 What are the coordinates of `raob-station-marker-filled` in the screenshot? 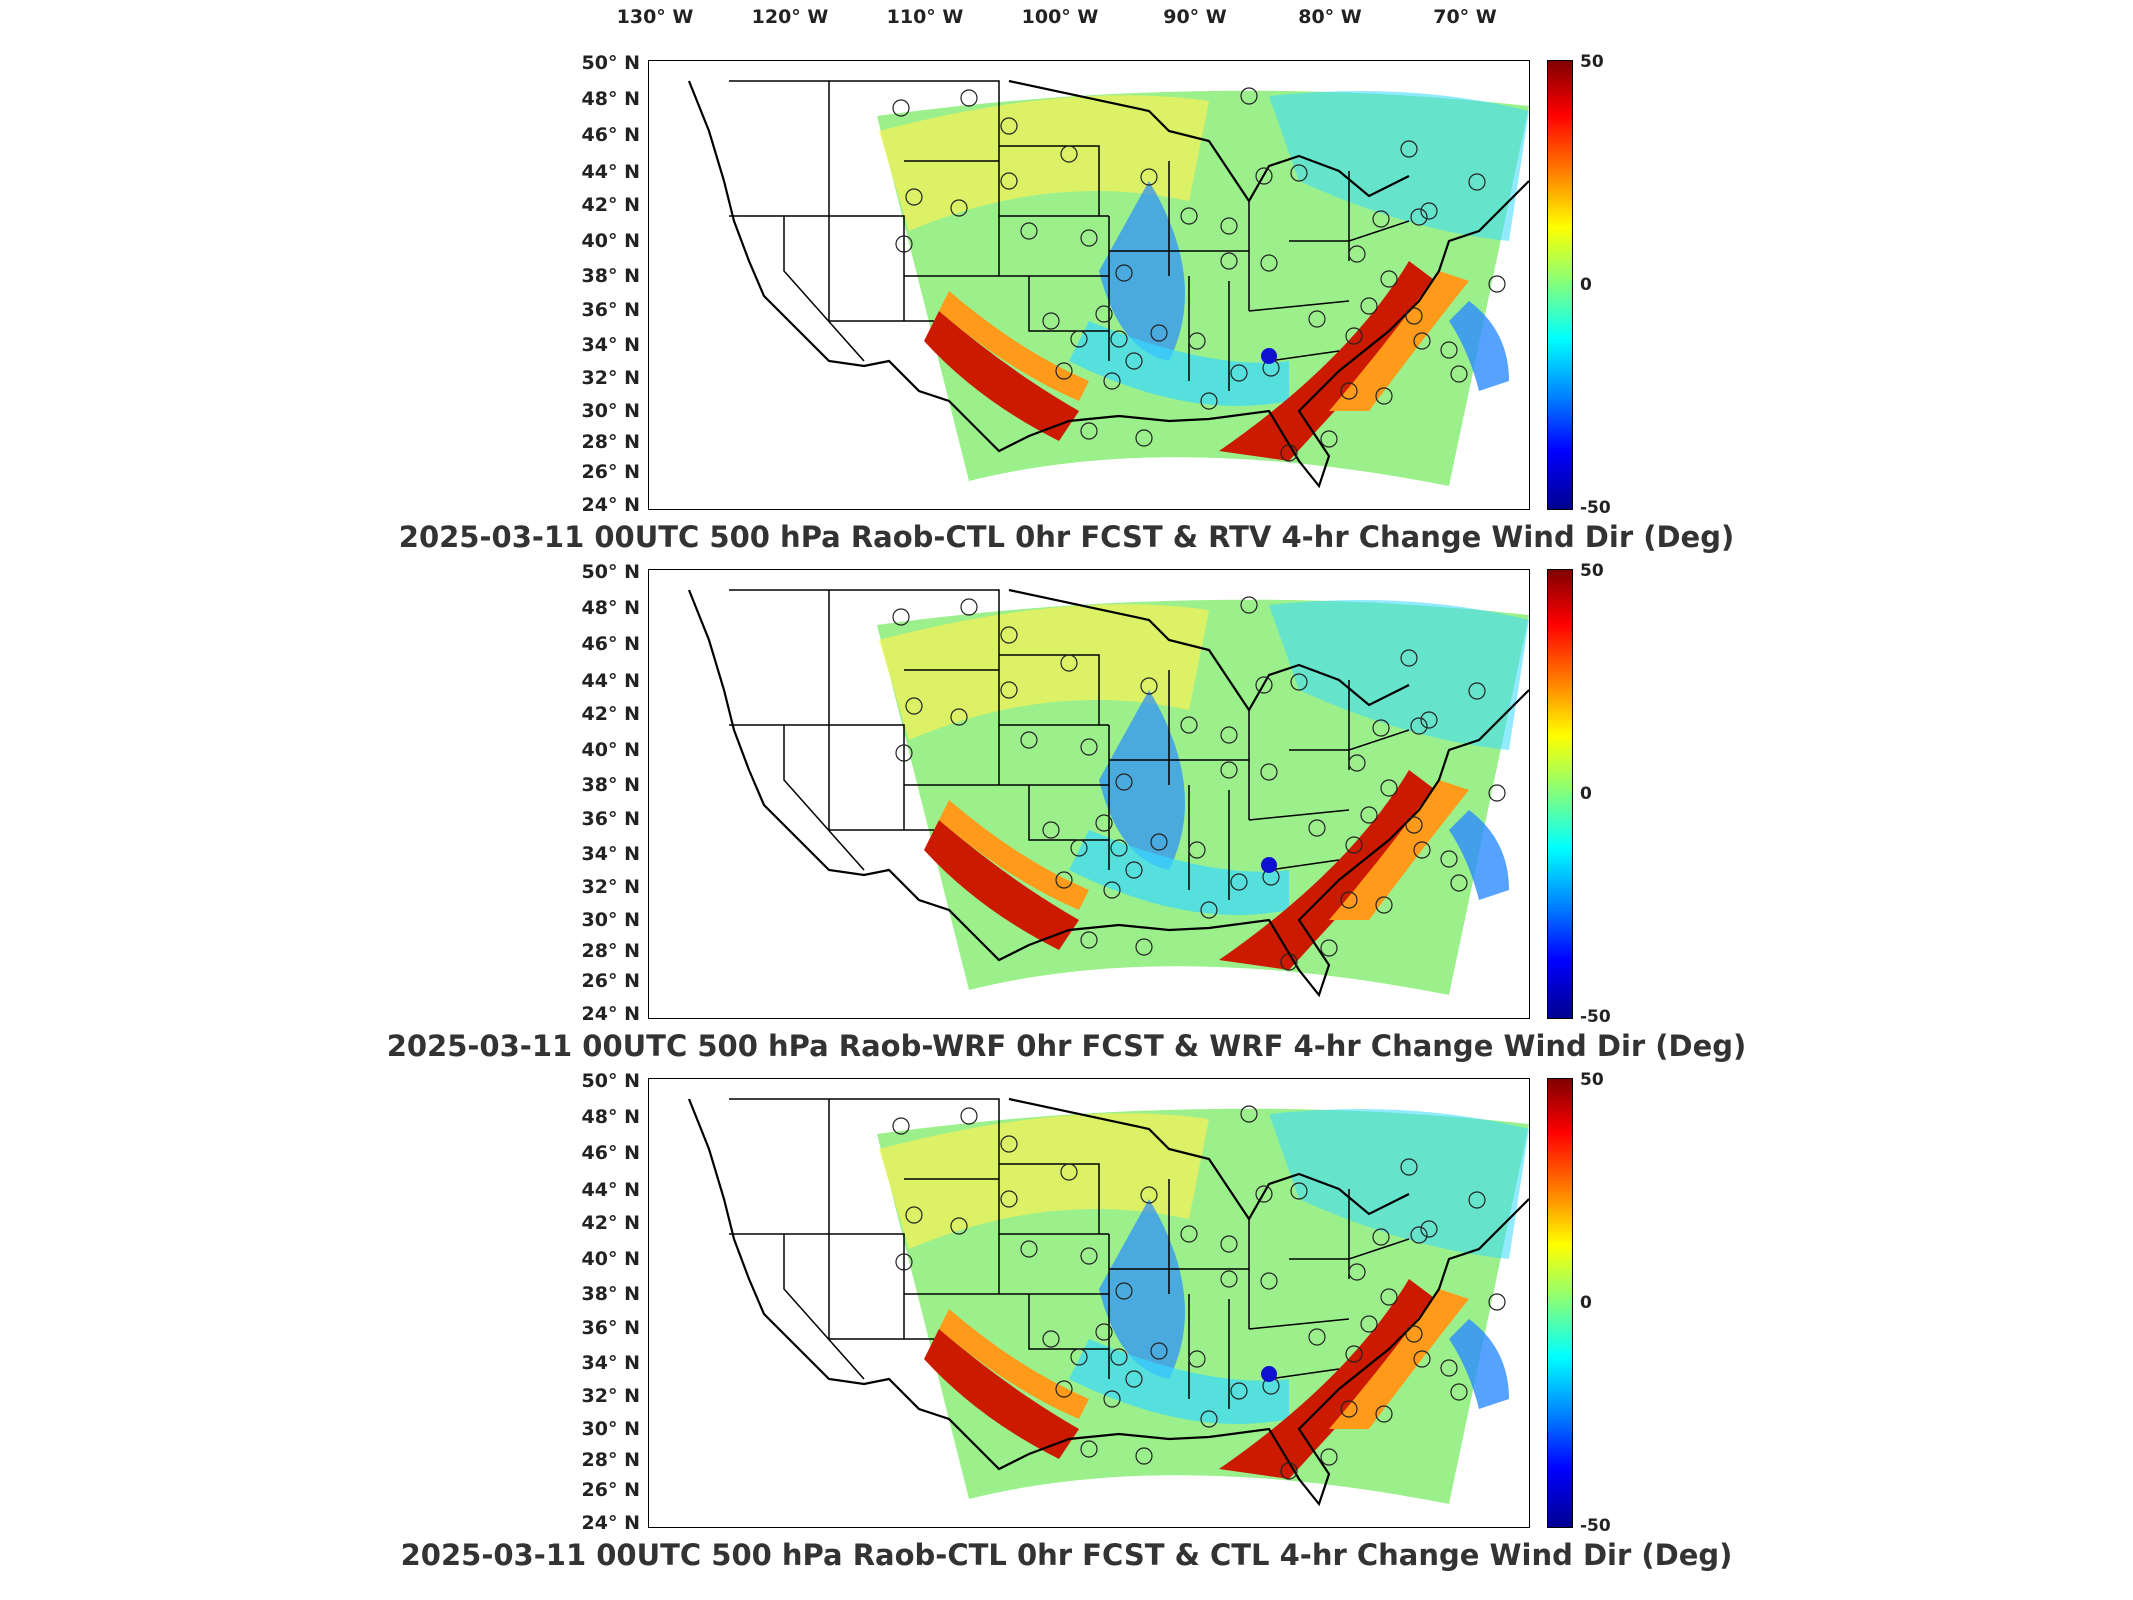 It's located at (1269, 865).